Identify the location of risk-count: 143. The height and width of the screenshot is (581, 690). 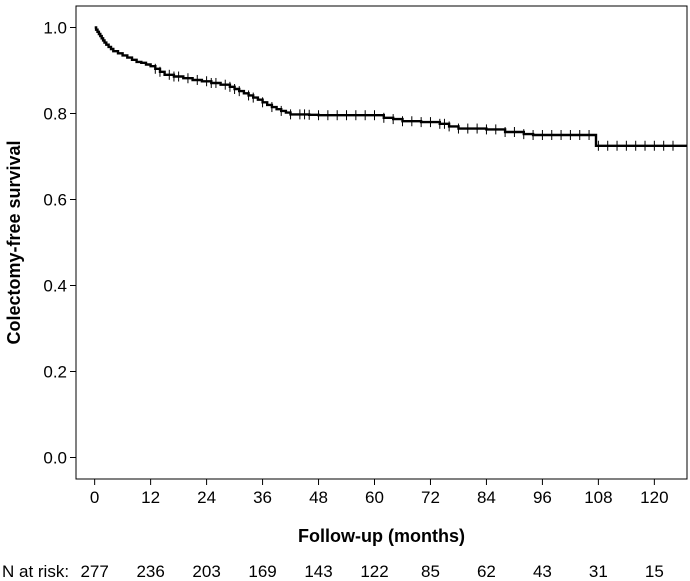
(318, 571).